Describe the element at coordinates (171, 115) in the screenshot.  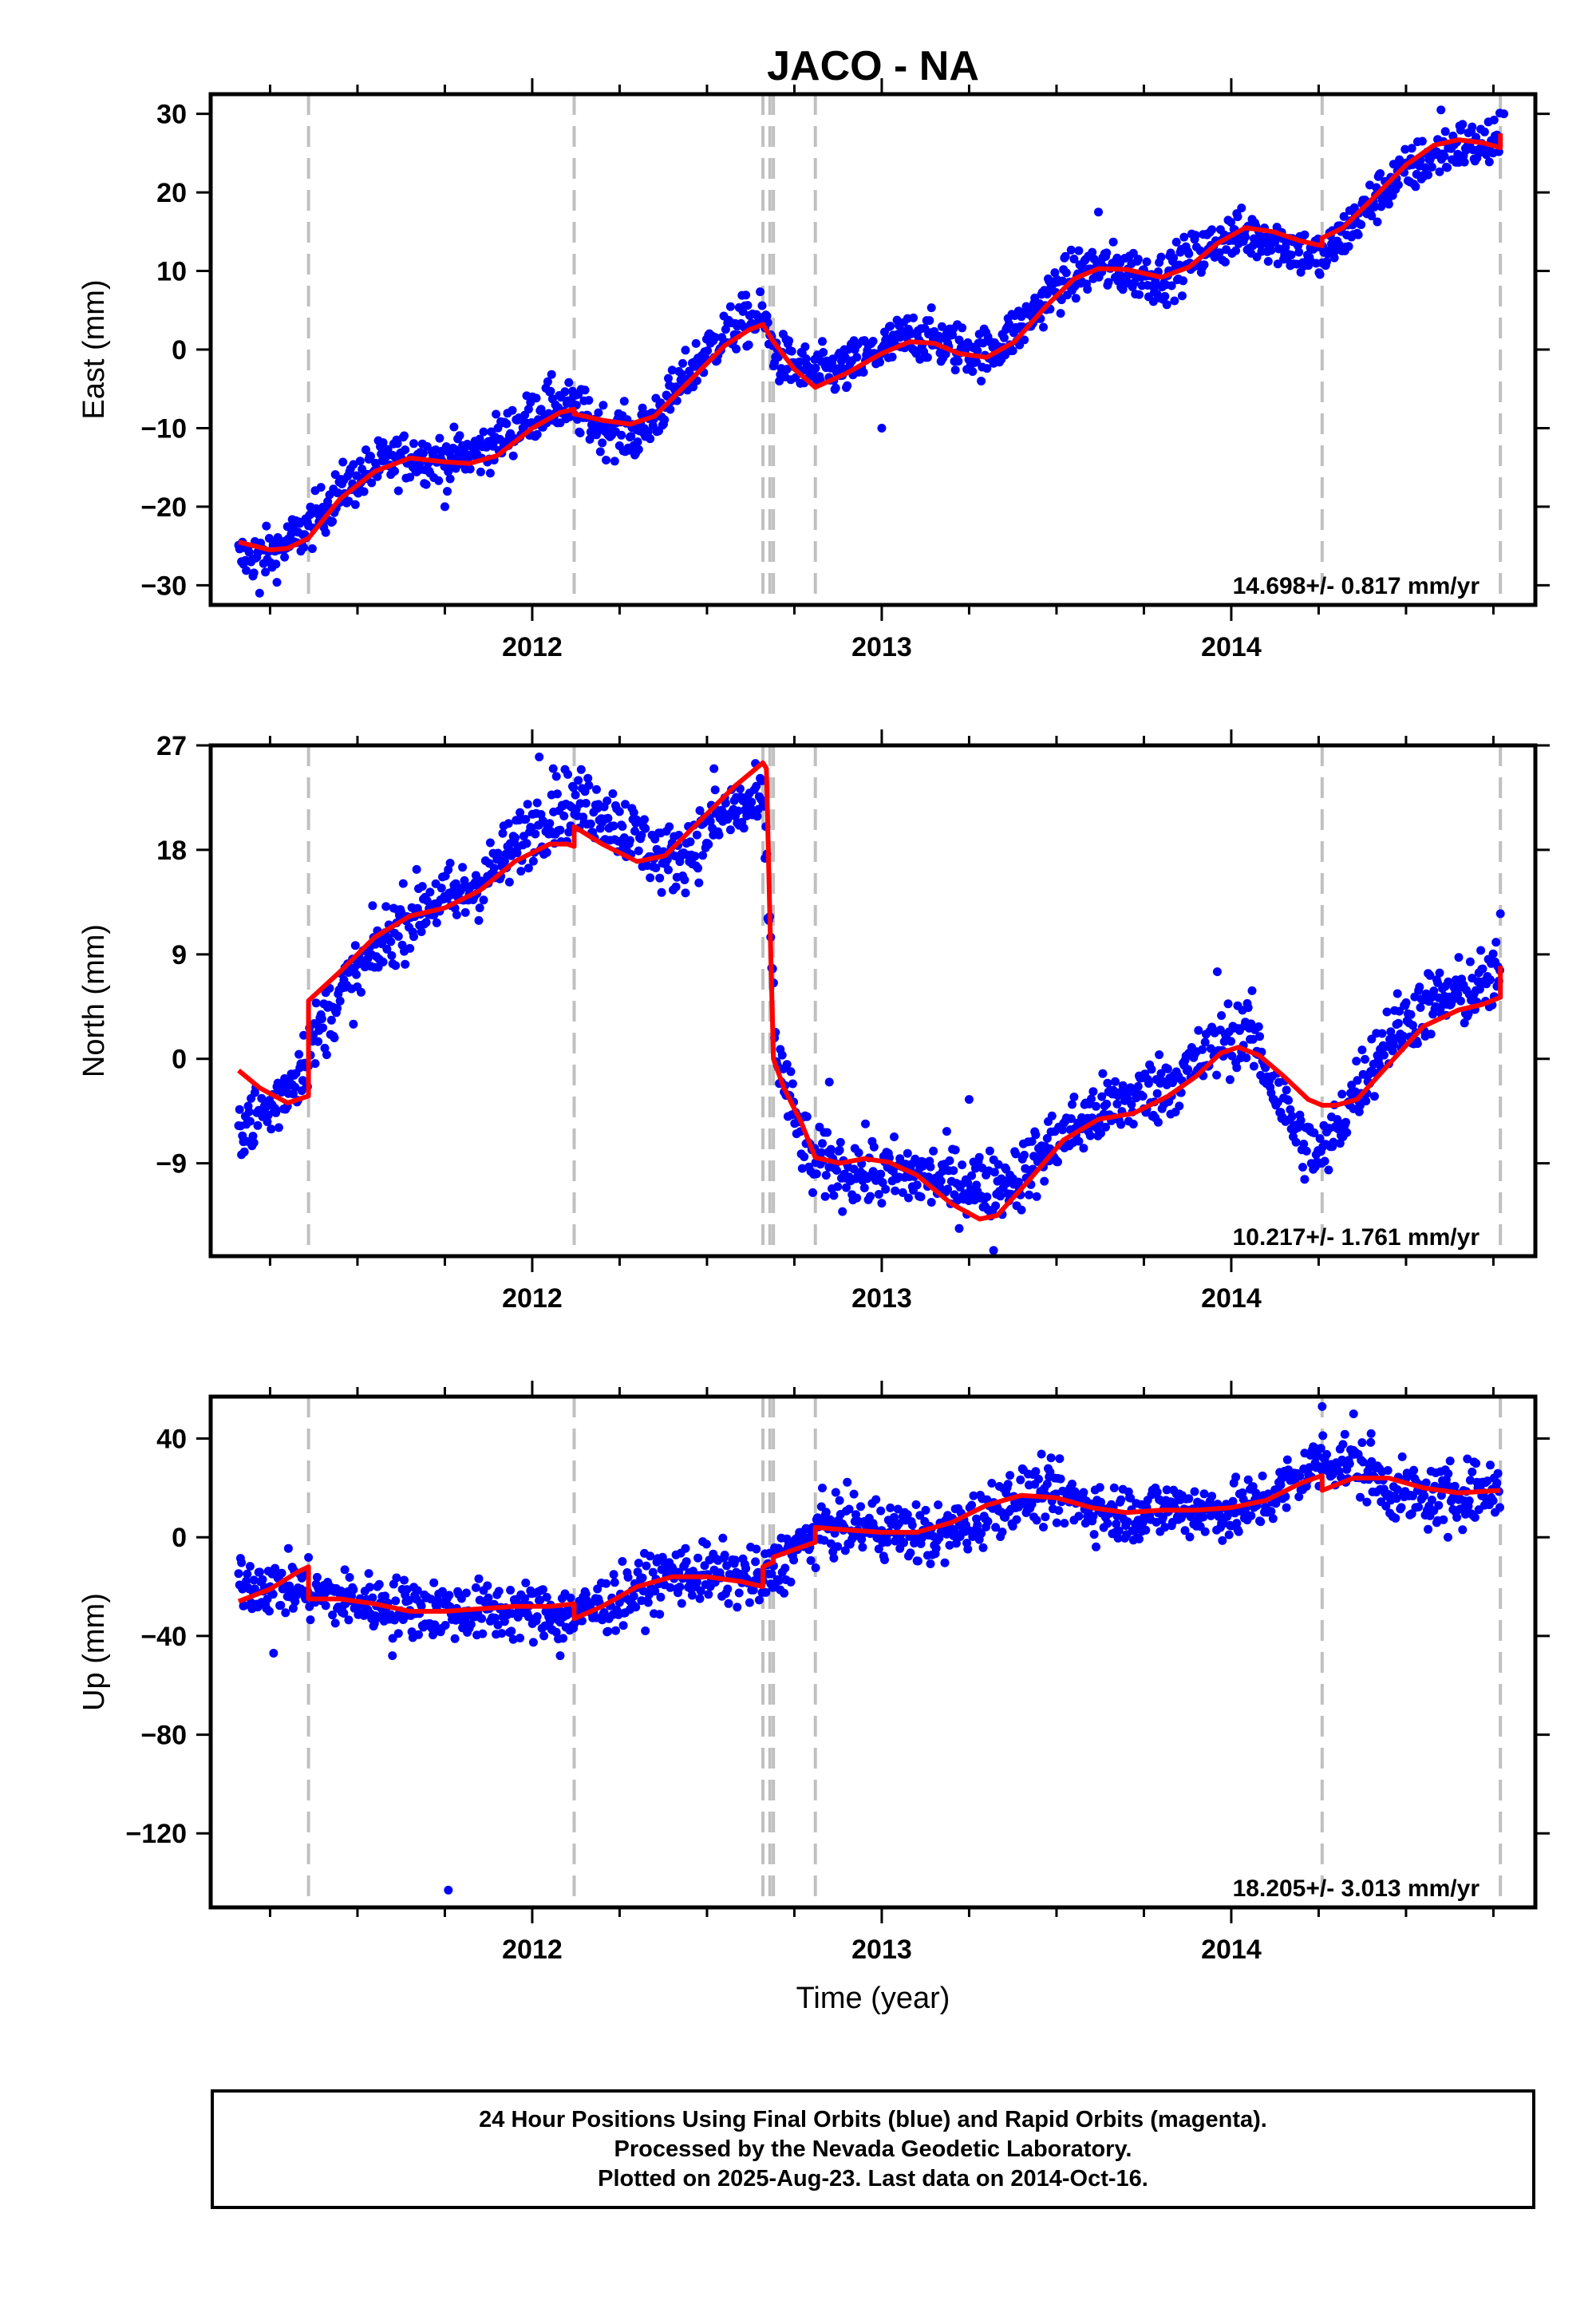
I see `y-tick-label: 30` at that location.